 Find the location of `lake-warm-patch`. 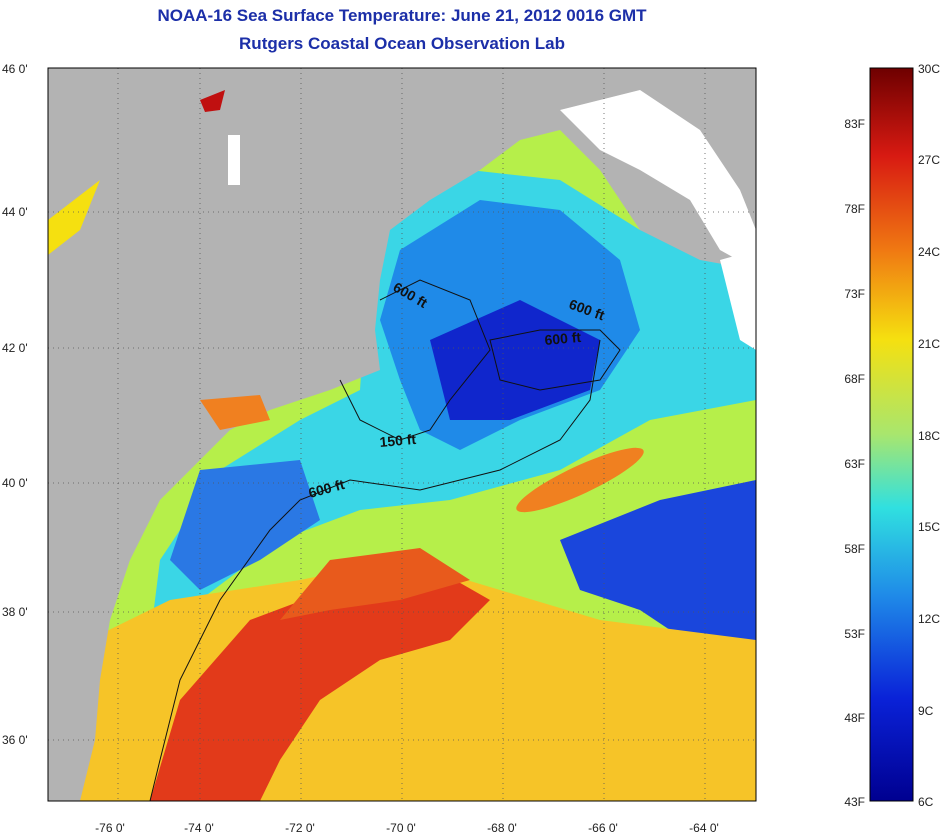

lake-warm-patch is located at coordinates (74, 217).